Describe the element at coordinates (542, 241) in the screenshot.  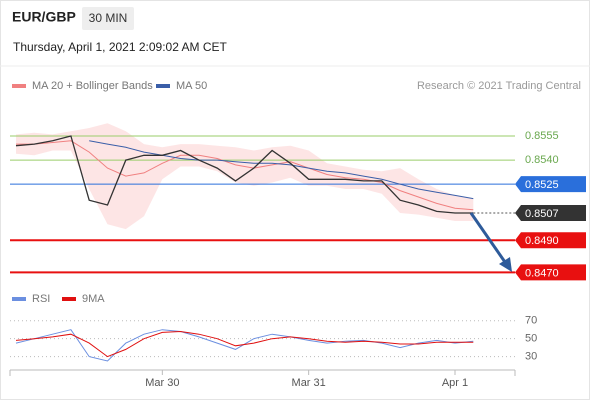
I see `level-label: 0.8490` at that location.